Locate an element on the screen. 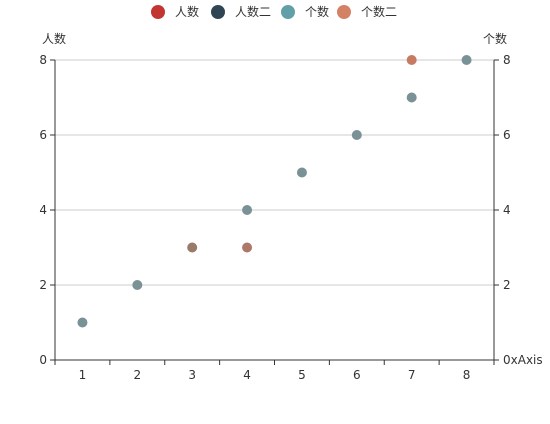 The image size is (550, 424). y-left-tick-label: 0 is located at coordinates (43, 360).